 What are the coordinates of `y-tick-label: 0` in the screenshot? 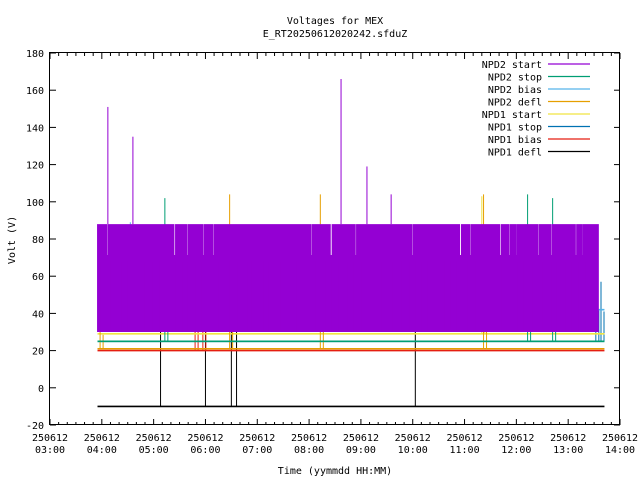 It's located at (41, 389).